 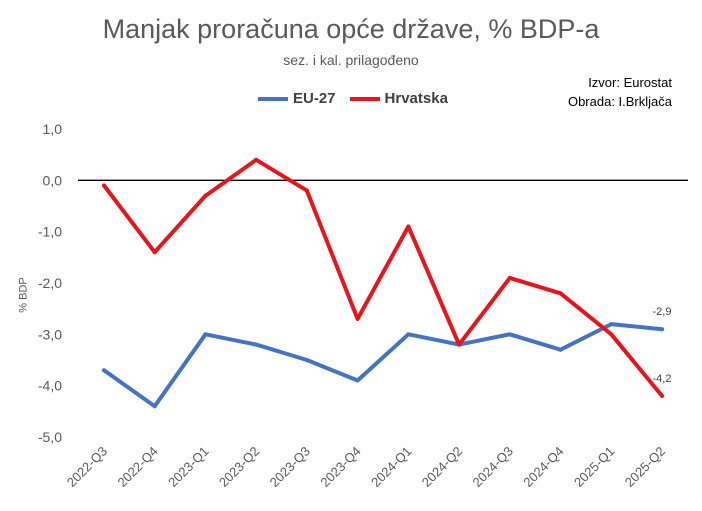 What do you see at coordinates (383, 365) in the screenshot?
I see `series-line-eu27` at bounding box center [383, 365].